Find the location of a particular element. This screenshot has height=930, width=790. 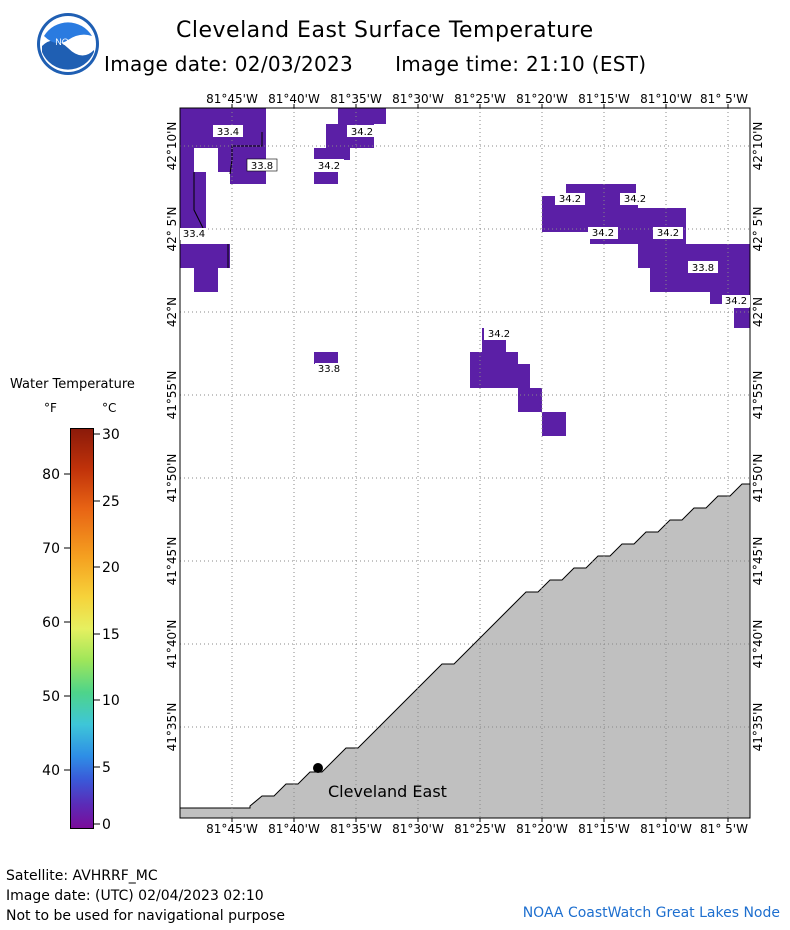

legend-color-bar is located at coordinates (82, 628).